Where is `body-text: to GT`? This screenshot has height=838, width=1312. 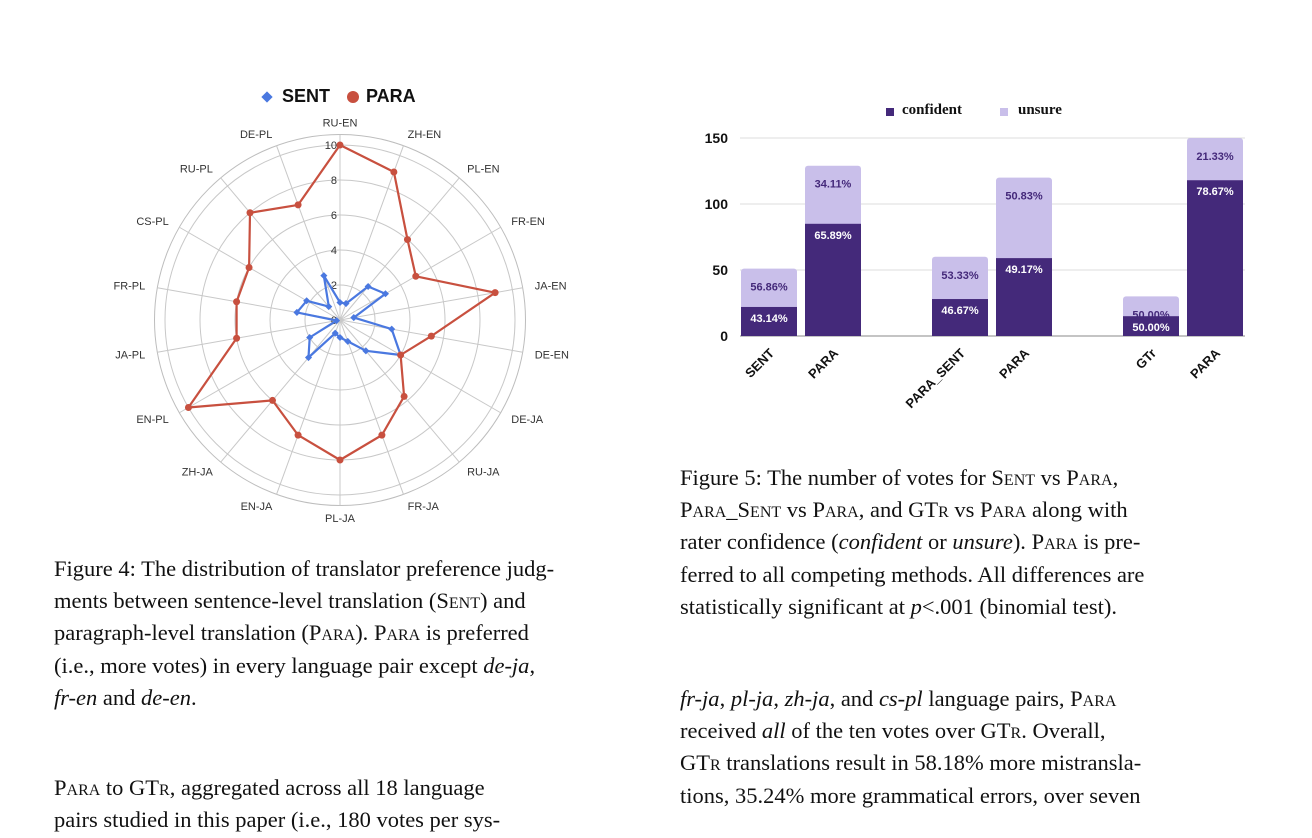
body-text: to GT is located at coordinates (130, 787).